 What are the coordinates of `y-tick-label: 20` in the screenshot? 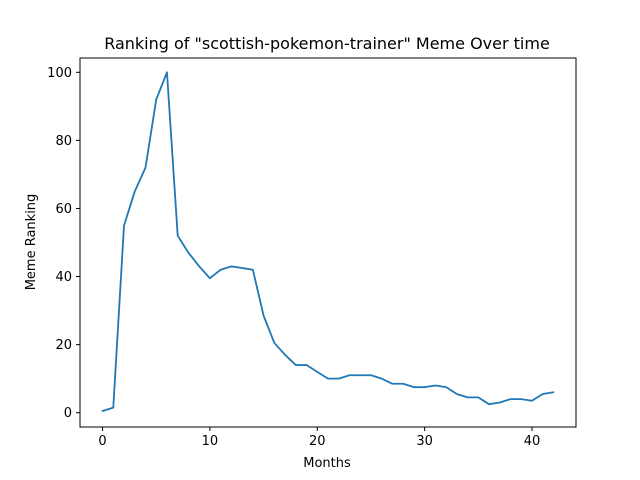 It's located at (63, 345).